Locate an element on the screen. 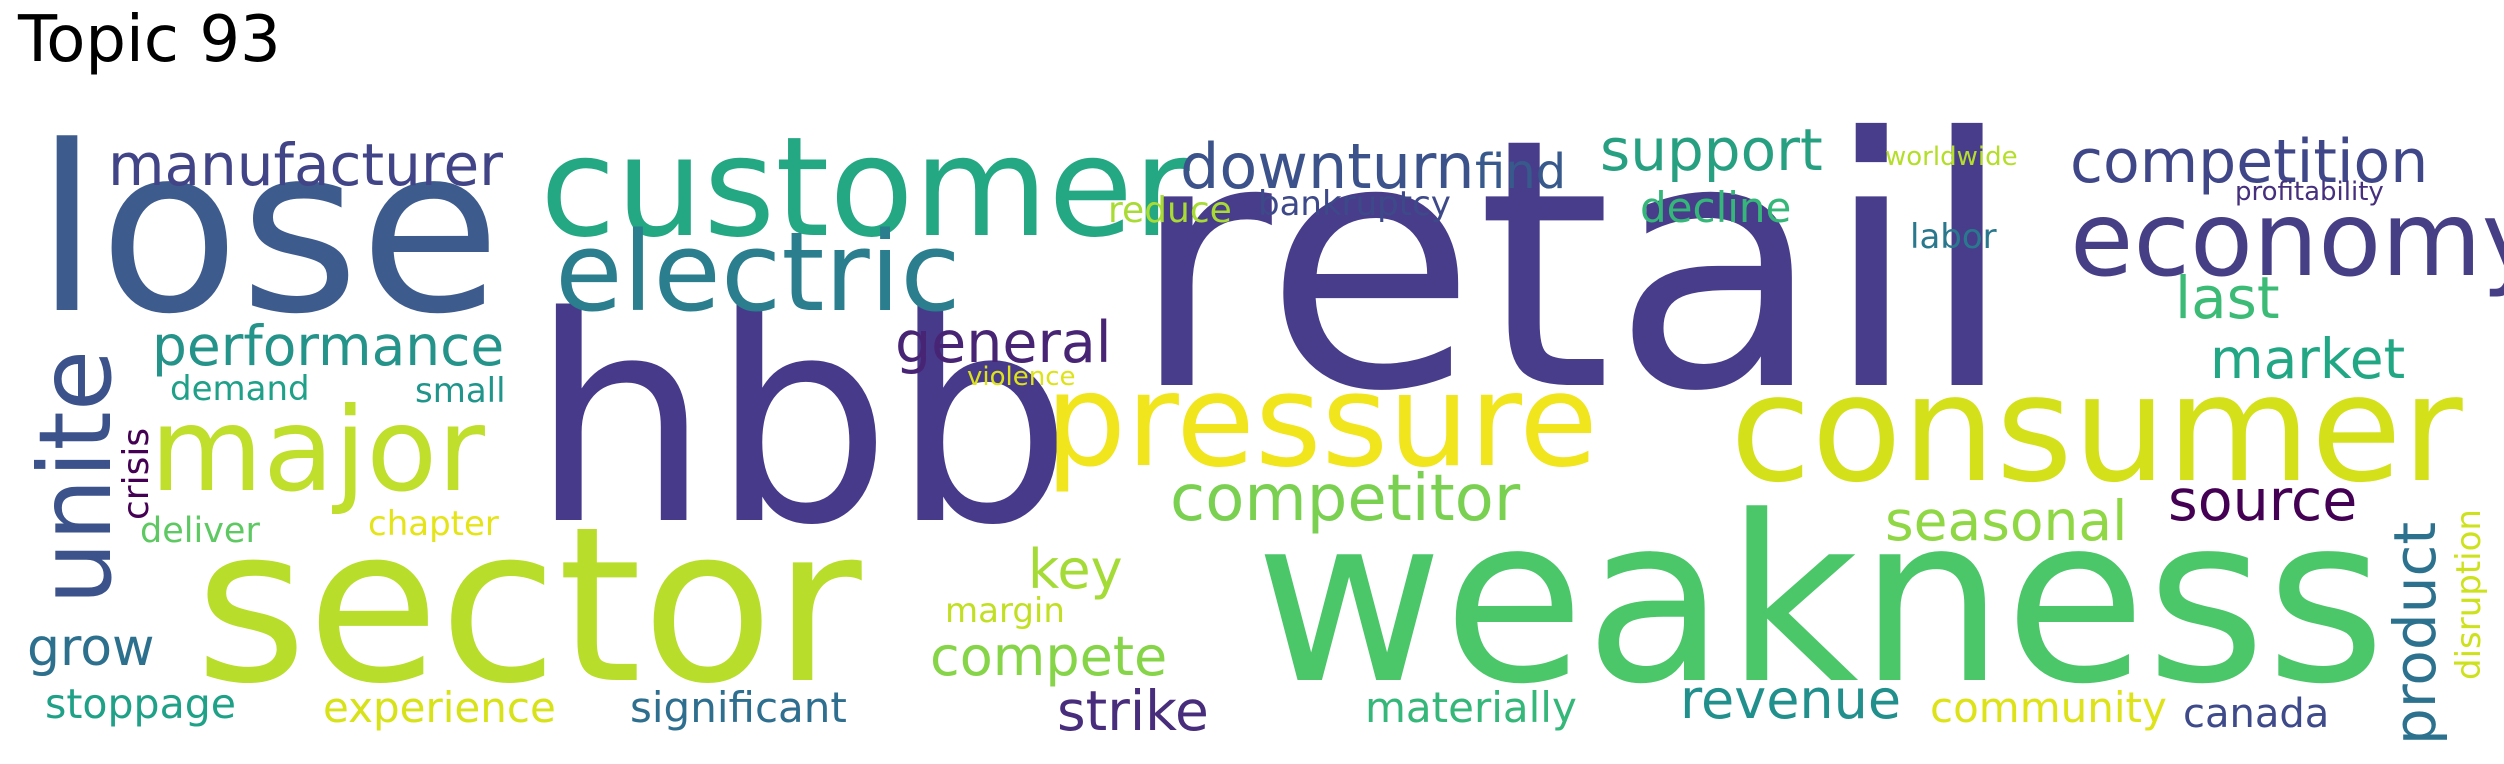  word-grow: grow is located at coordinates (91, 648).